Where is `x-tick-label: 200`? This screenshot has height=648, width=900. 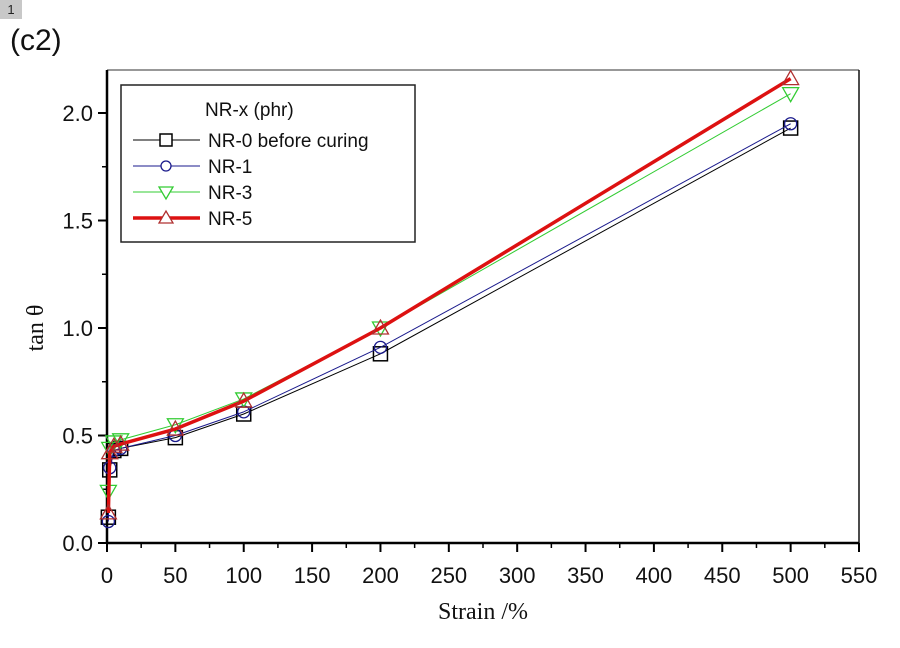
x-tick-label: 200 is located at coordinates (380, 575).